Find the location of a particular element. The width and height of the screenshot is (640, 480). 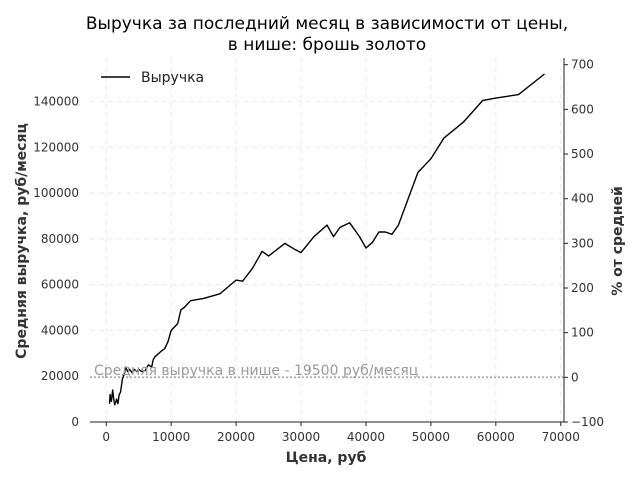

y2-tick-label: 600 is located at coordinates (582, 109).